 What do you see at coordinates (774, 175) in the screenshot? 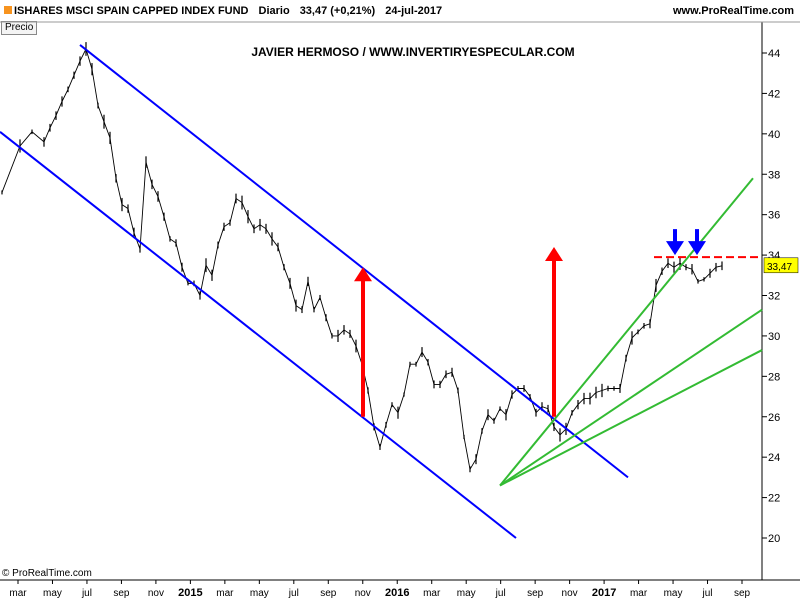
I see `y-tick-label: 38` at bounding box center [774, 175].